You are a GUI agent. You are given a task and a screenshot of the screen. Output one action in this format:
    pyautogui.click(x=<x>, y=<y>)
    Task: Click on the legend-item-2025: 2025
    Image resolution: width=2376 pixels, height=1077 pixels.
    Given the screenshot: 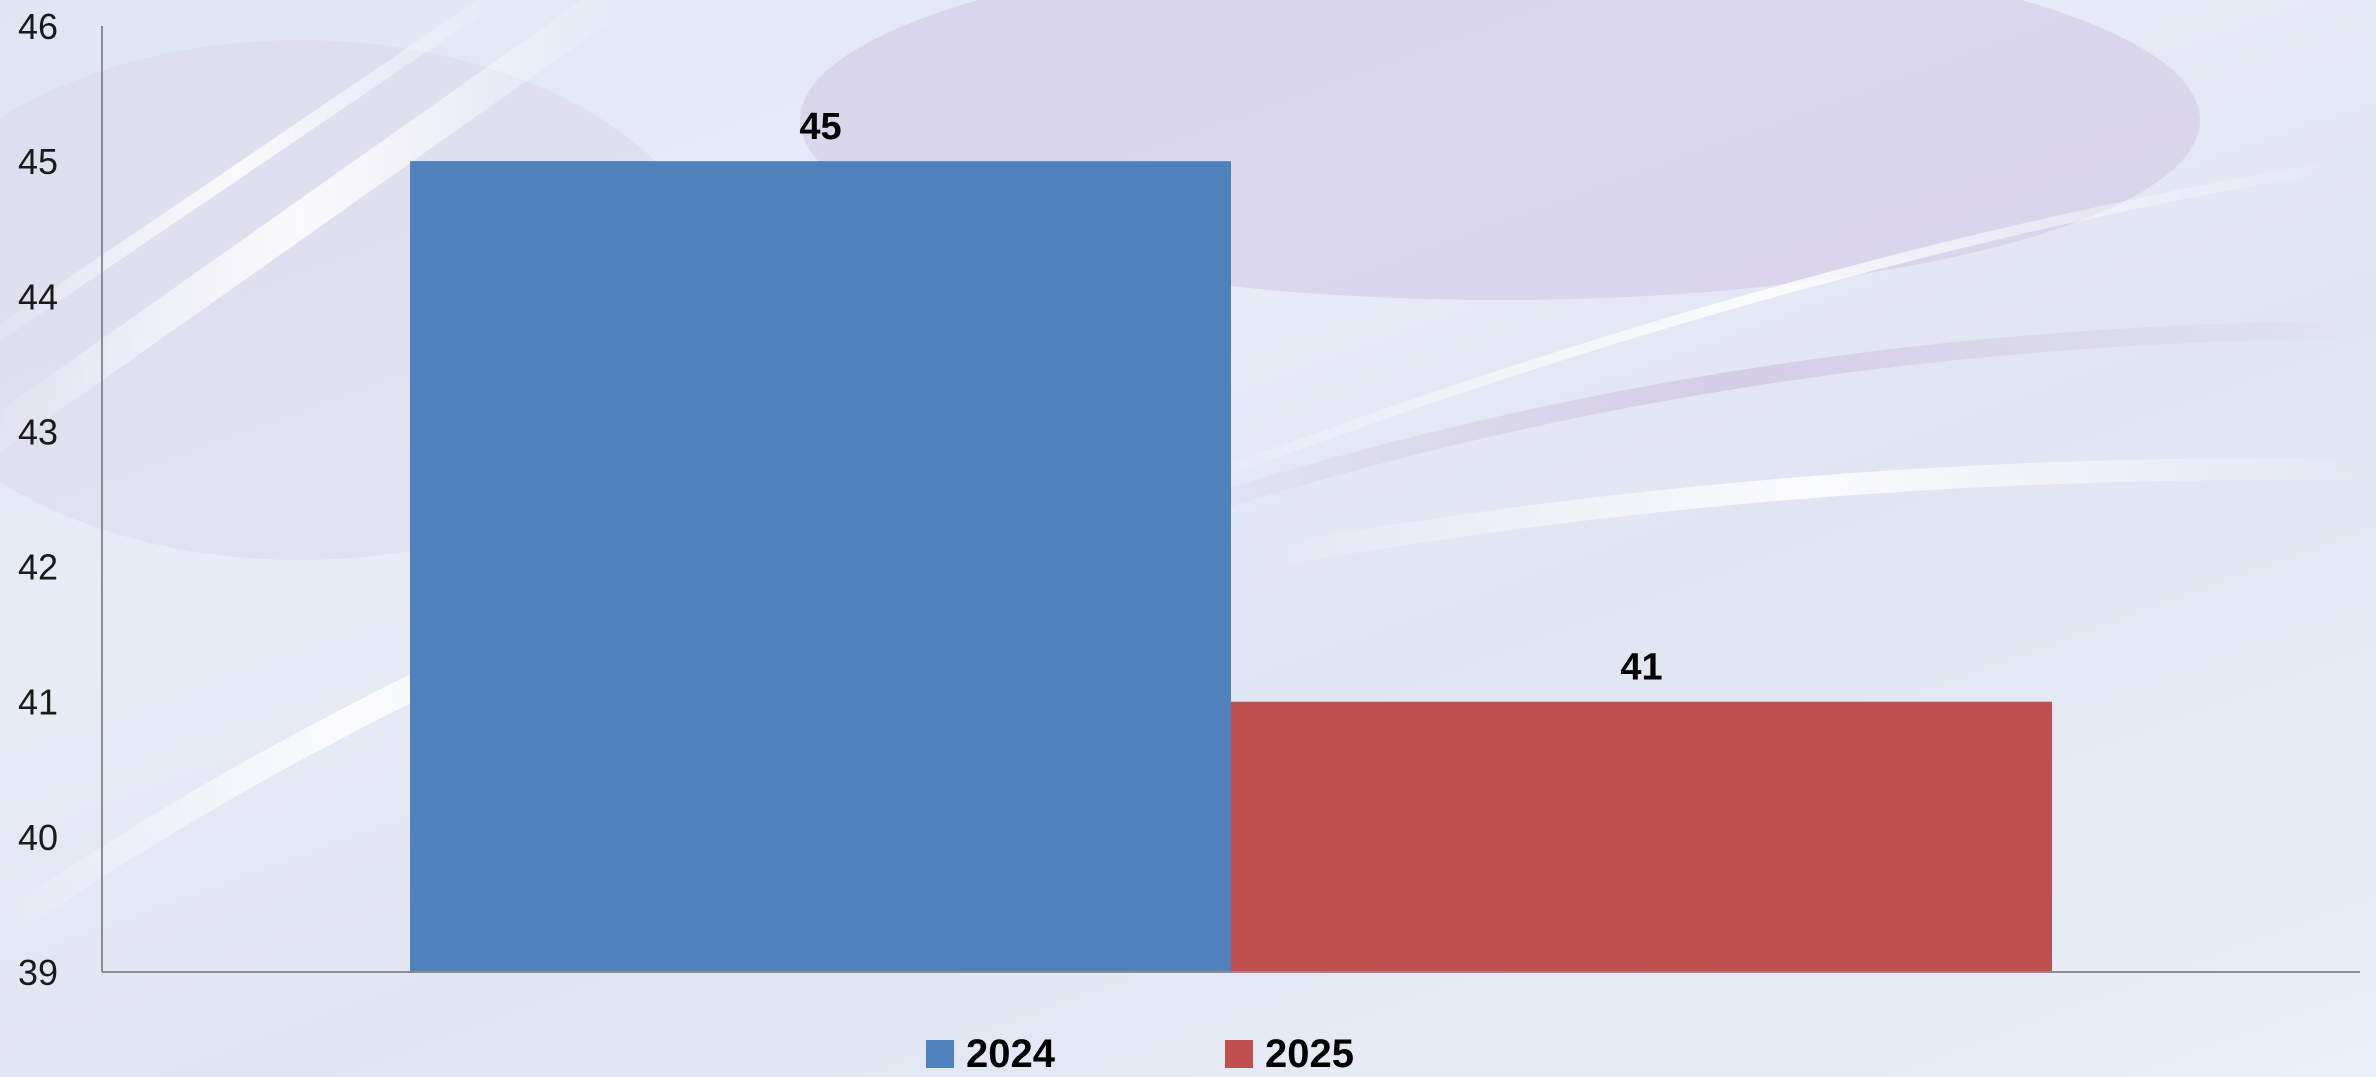 What is the action you would take?
    pyautogui.click(x=1289, y=1054)
    